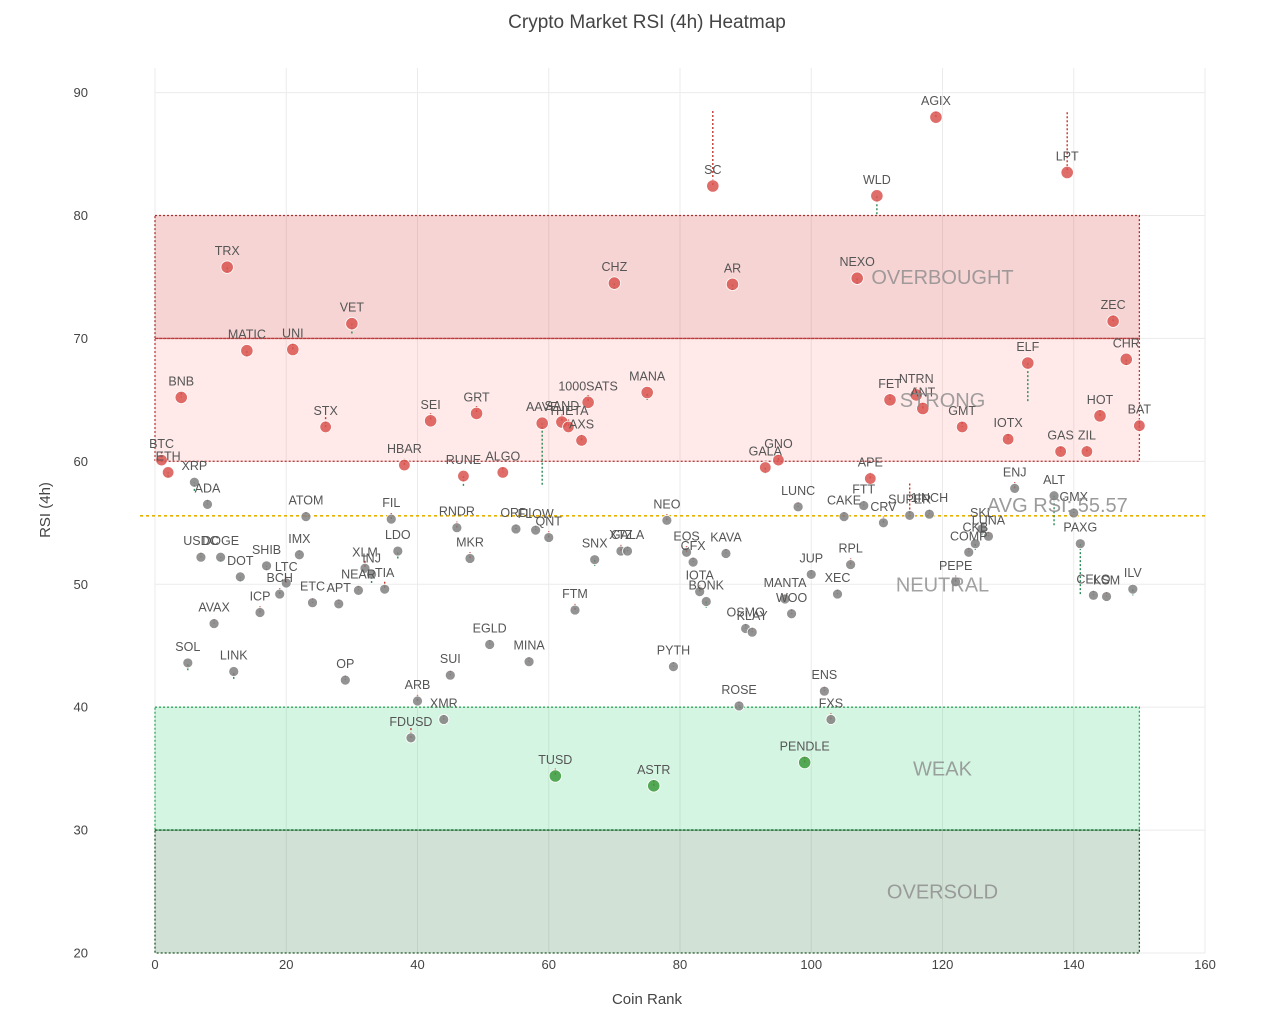 This screenshot has width=1280, height=1016. I want to click on point-label: XMR, so click(444, 703).